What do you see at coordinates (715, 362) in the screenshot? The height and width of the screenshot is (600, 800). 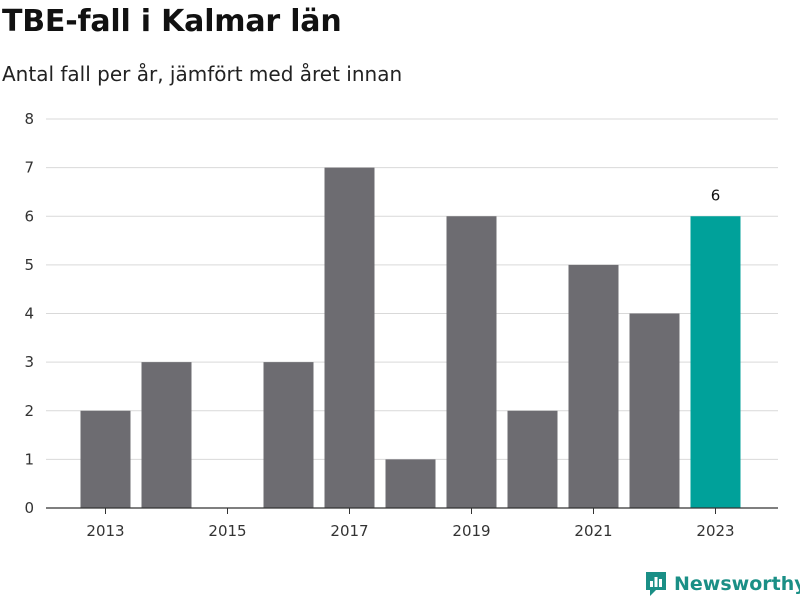 I see `highlight-bar` at bounding box center [715, 362].